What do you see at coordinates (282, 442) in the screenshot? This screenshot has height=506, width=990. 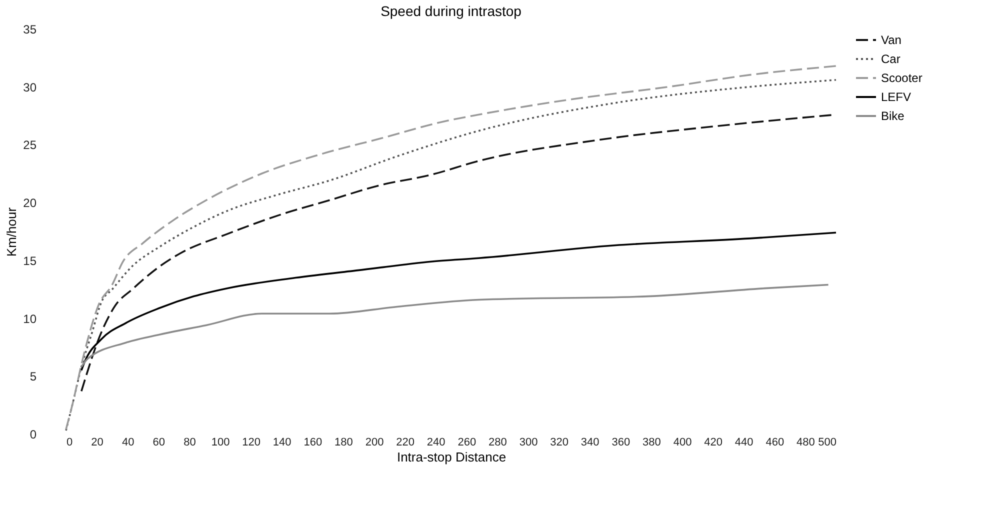 I see `x-tick-label: 140` at bounding box center [282, 442].